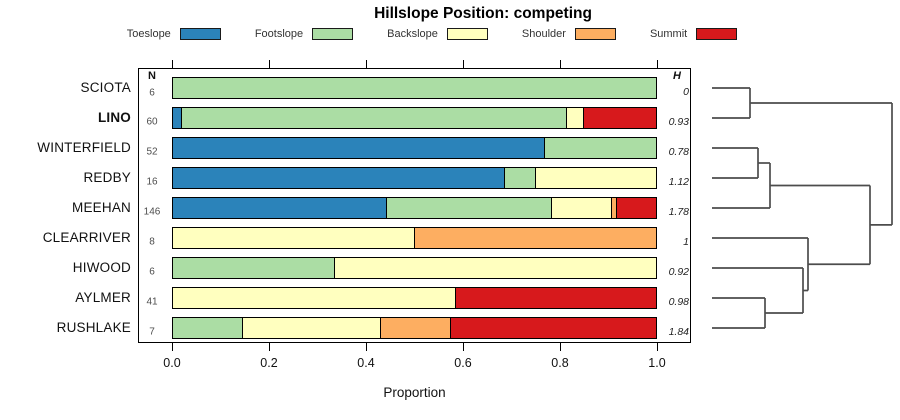  Describe the element at coordinates (595, 34) in the screenshot. I see `legend-swatch-shoulder` at that location.